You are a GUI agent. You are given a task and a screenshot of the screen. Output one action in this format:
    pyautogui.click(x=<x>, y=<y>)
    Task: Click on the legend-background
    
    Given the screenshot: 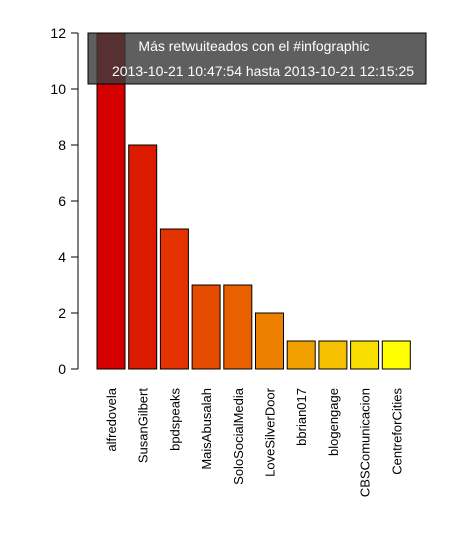 What is the action you would take?
    pyautogui.click(x=257, y=58)
    